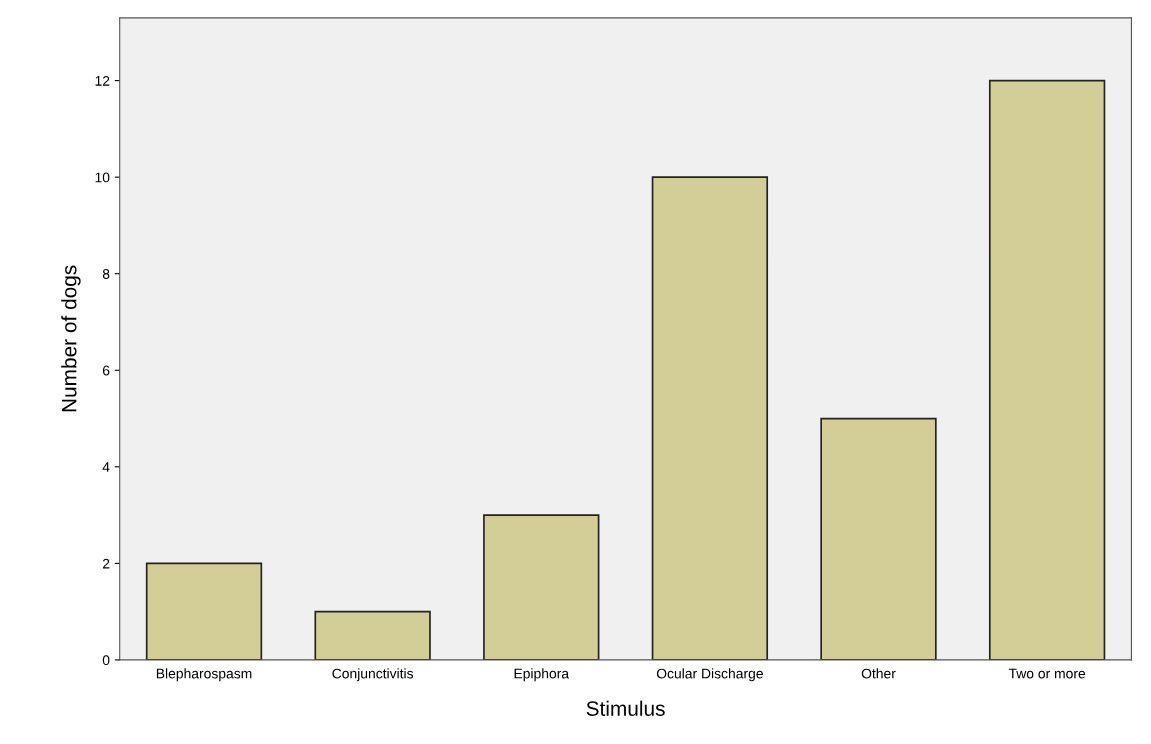  What do you see at coordinates (106, 660) in the screenshot?
I see `y-tick-label: 0` at bounding box center [106, 660].